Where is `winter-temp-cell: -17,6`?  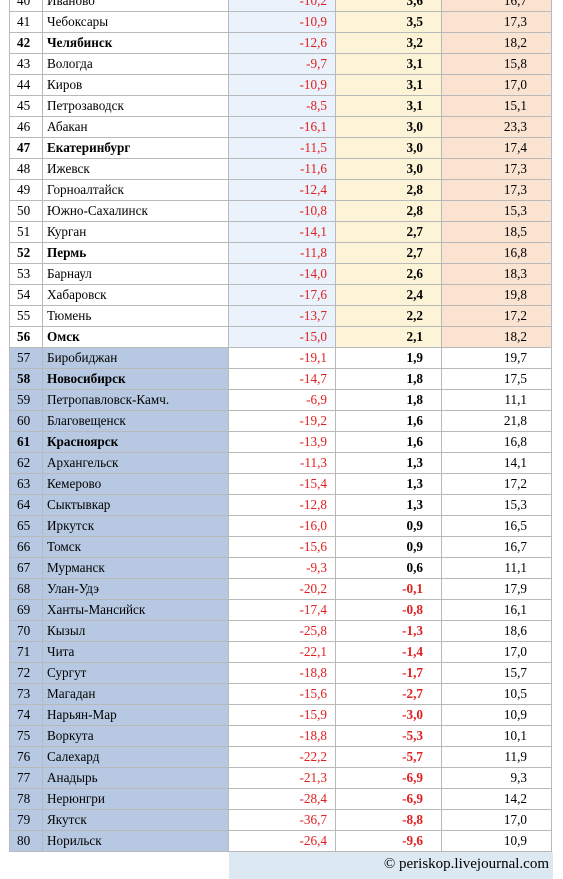
winter-temp-cell: -17,6 is located at coordinates (282, 295).